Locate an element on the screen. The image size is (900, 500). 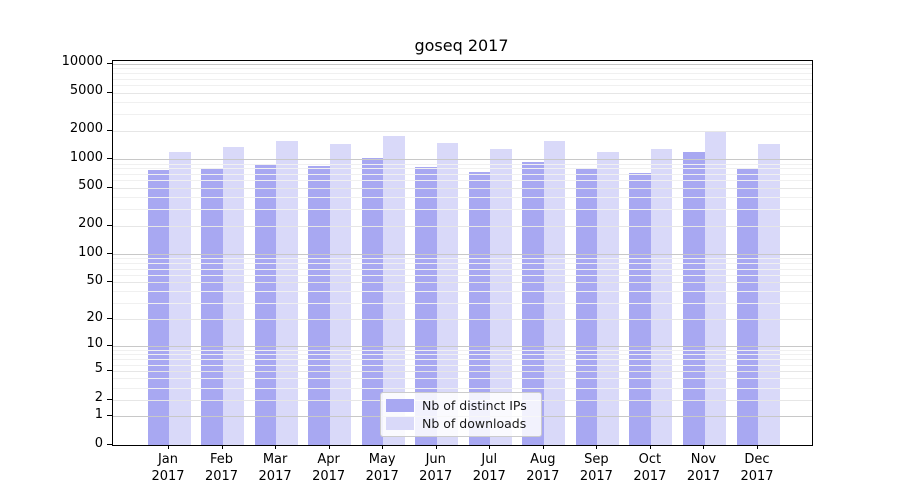
y-tick-label: 10000 is located at coordinates (82, 62).